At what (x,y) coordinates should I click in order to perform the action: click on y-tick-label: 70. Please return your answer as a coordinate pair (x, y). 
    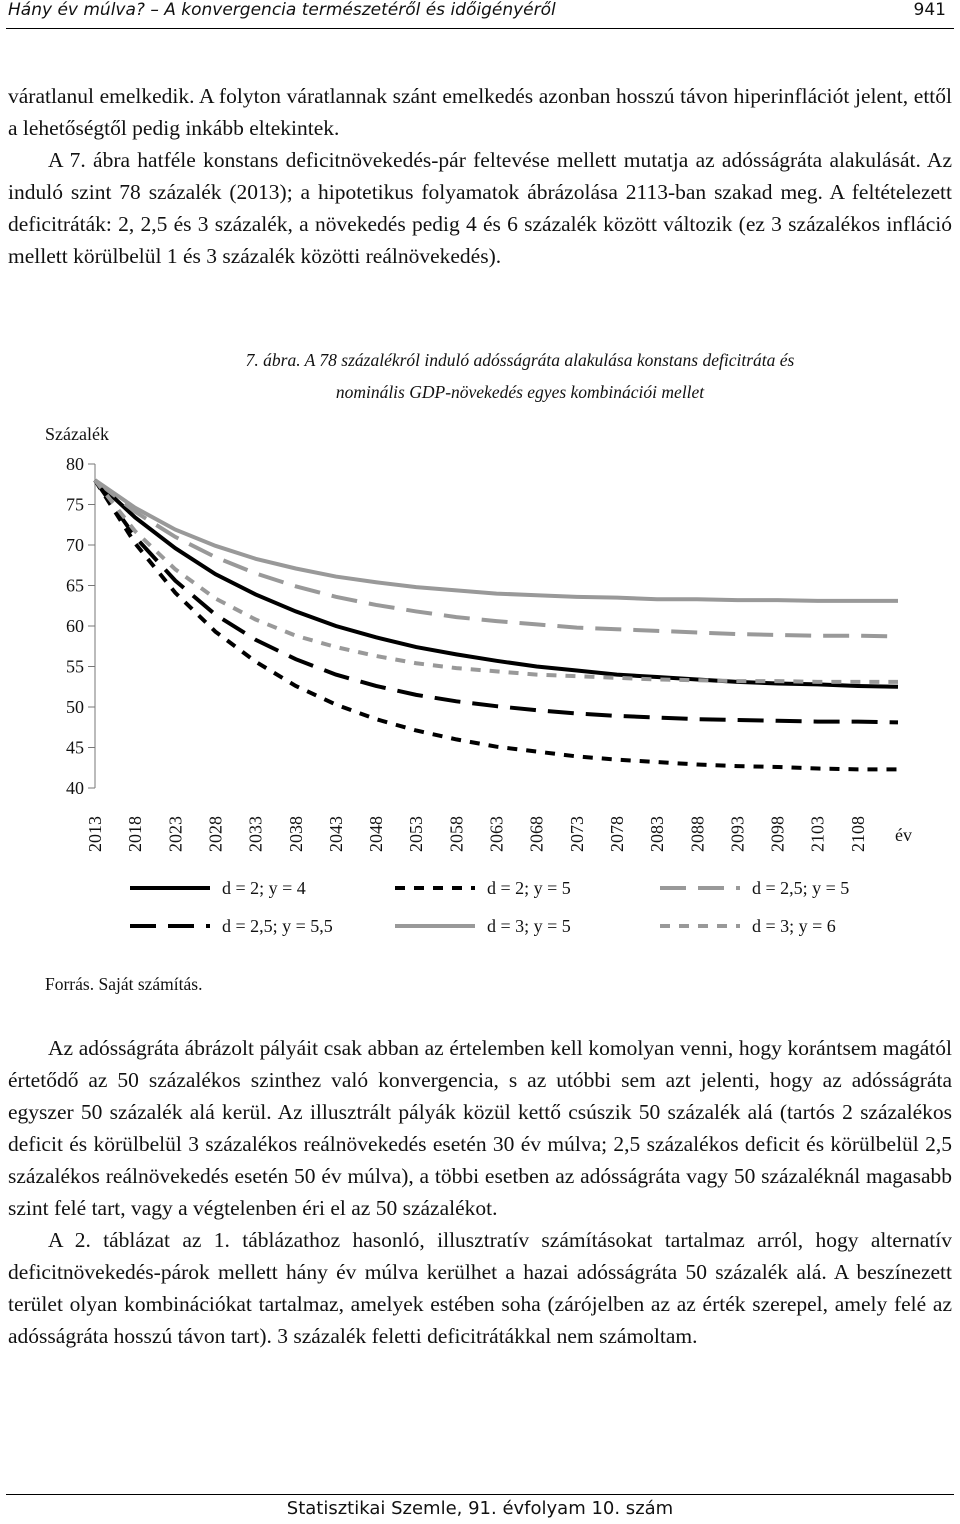
    Looking at the image, I should click on (75, 545).